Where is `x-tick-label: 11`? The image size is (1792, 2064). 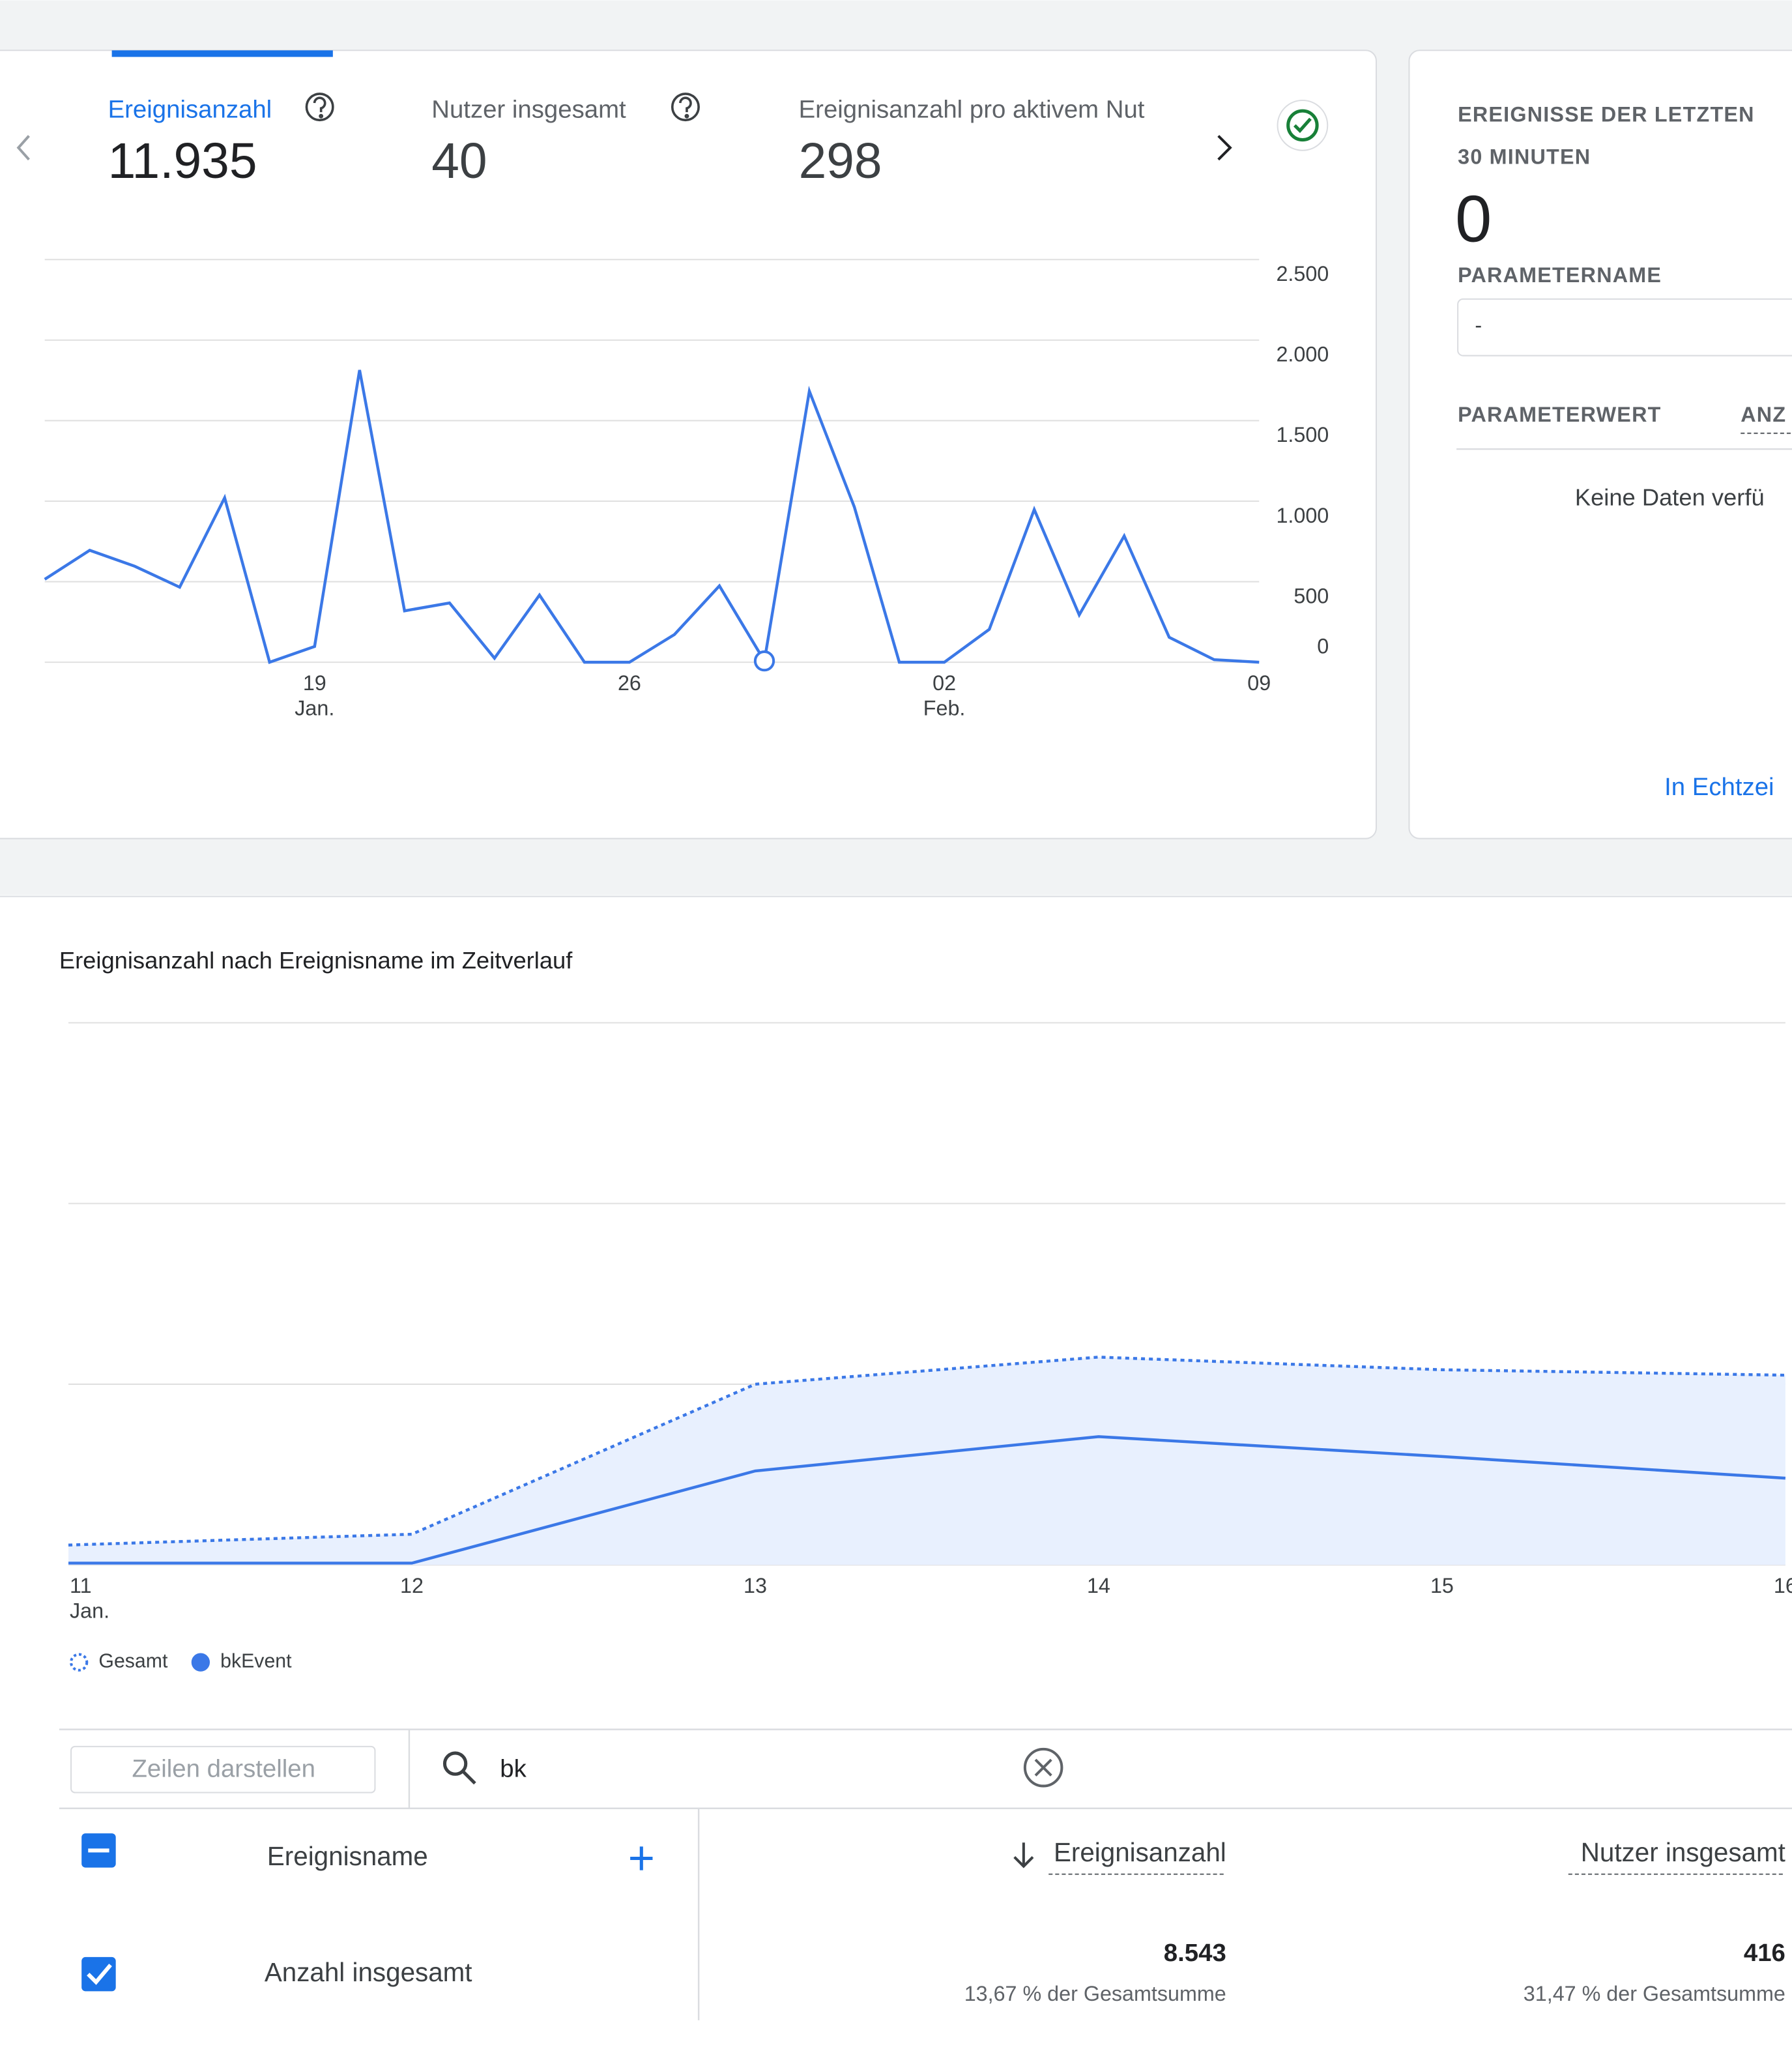
x-tick-label: 11 is located at coordinates (81, 1585).